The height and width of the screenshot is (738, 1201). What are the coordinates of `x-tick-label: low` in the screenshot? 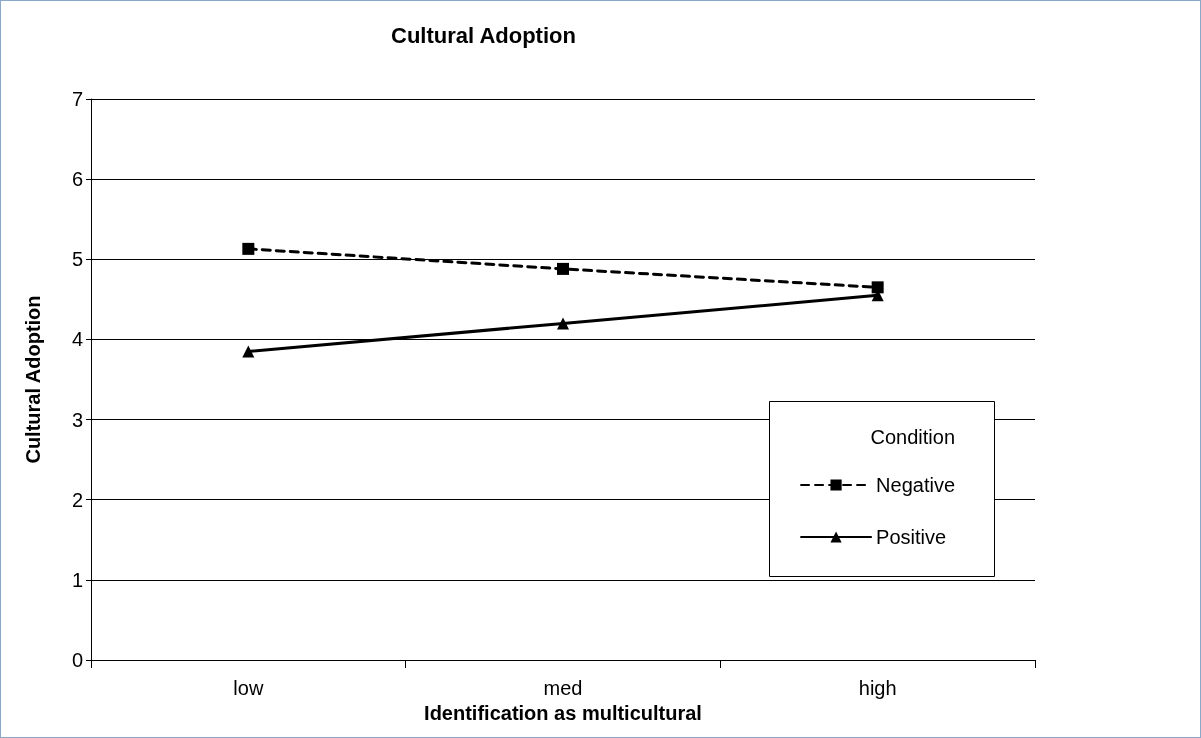 It's located at (248, 688).